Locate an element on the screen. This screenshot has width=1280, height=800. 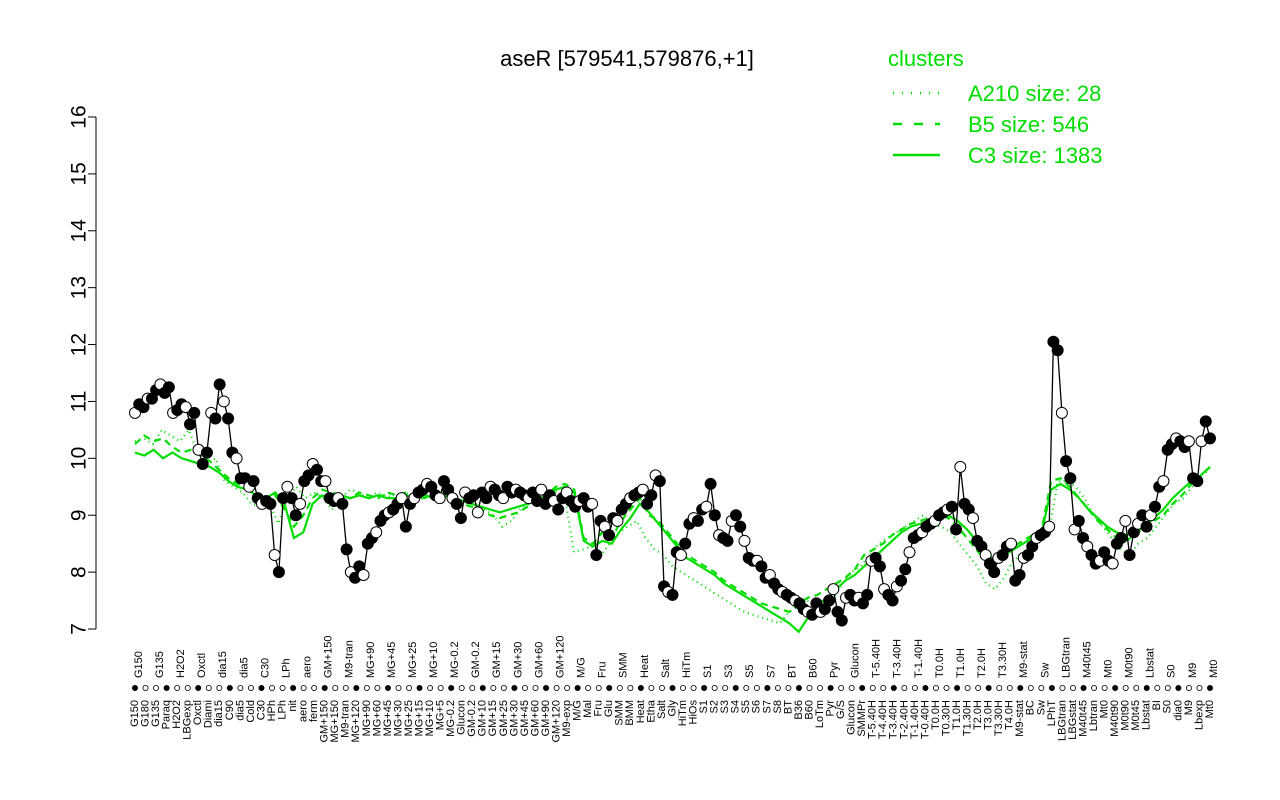
y-tick-label: 11 is located at coordinates (79, 402).